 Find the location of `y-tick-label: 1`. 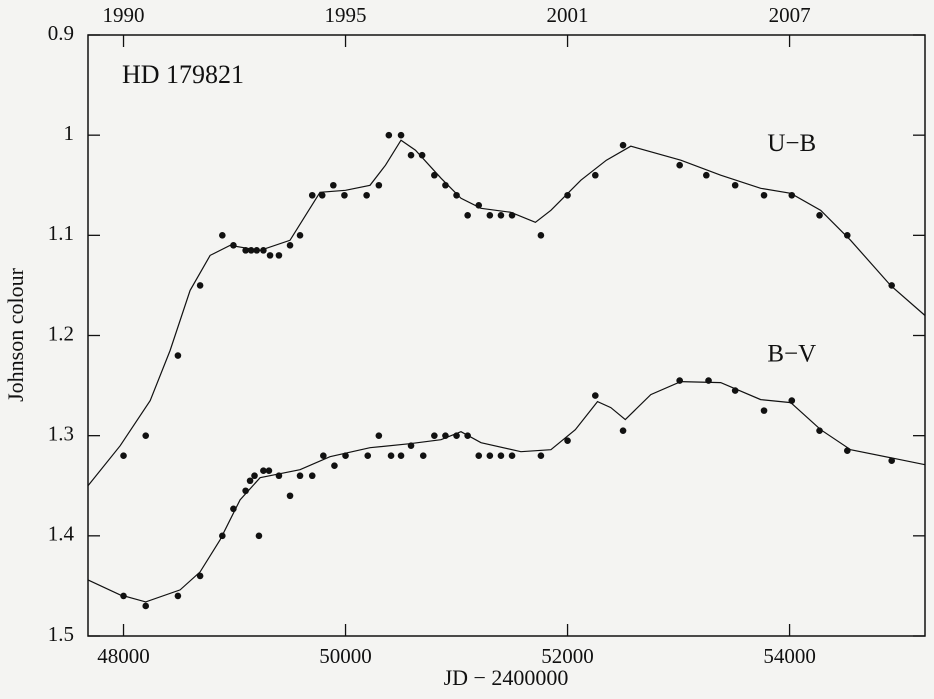

y-tick-label: 1 is located at coordinates (69, 133).